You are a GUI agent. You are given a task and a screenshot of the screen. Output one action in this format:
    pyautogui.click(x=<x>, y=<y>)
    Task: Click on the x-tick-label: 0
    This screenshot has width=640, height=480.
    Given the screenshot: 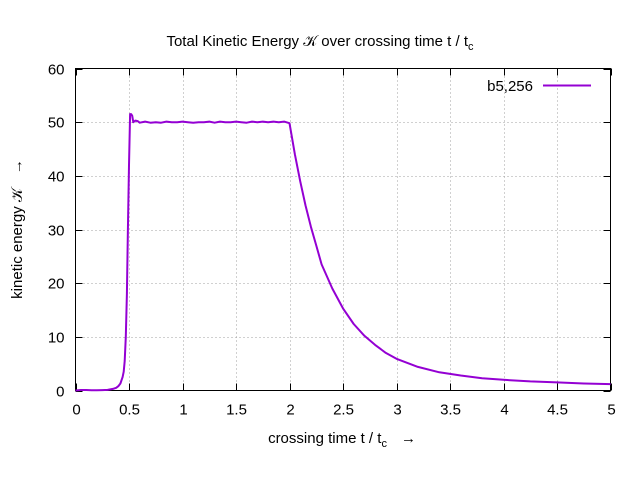 What is the action you would take?
    pyautogui.click(x=76, y=410)
    